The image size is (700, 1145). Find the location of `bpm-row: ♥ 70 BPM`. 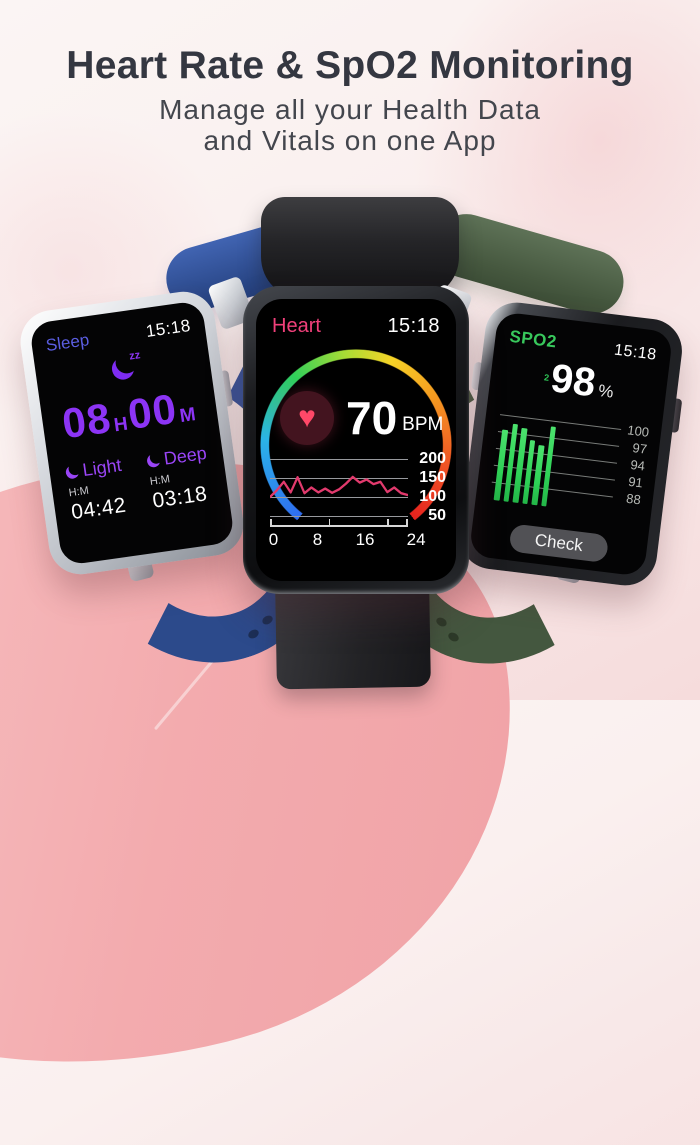

bpm-row: ♥ 70 BPM is located at coordinates (362, 418).